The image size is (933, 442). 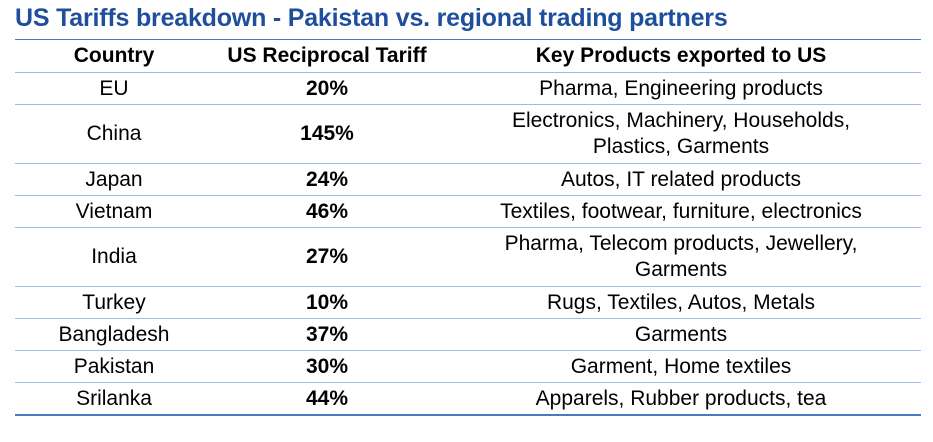 I want to click on products-line: Autos, IT related products, so click(x=681, y=179).